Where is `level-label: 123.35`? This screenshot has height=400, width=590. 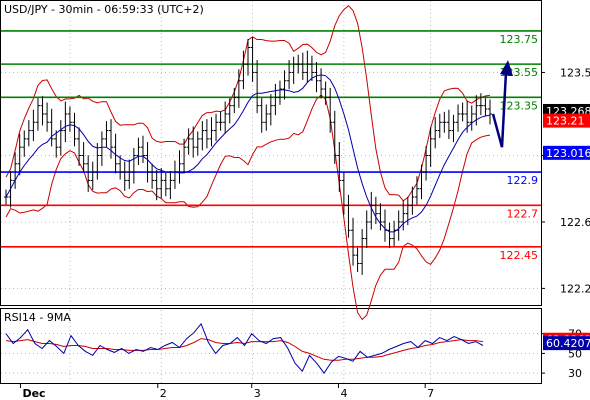
level-label: 123.35 is located at coordinates (519, 105).